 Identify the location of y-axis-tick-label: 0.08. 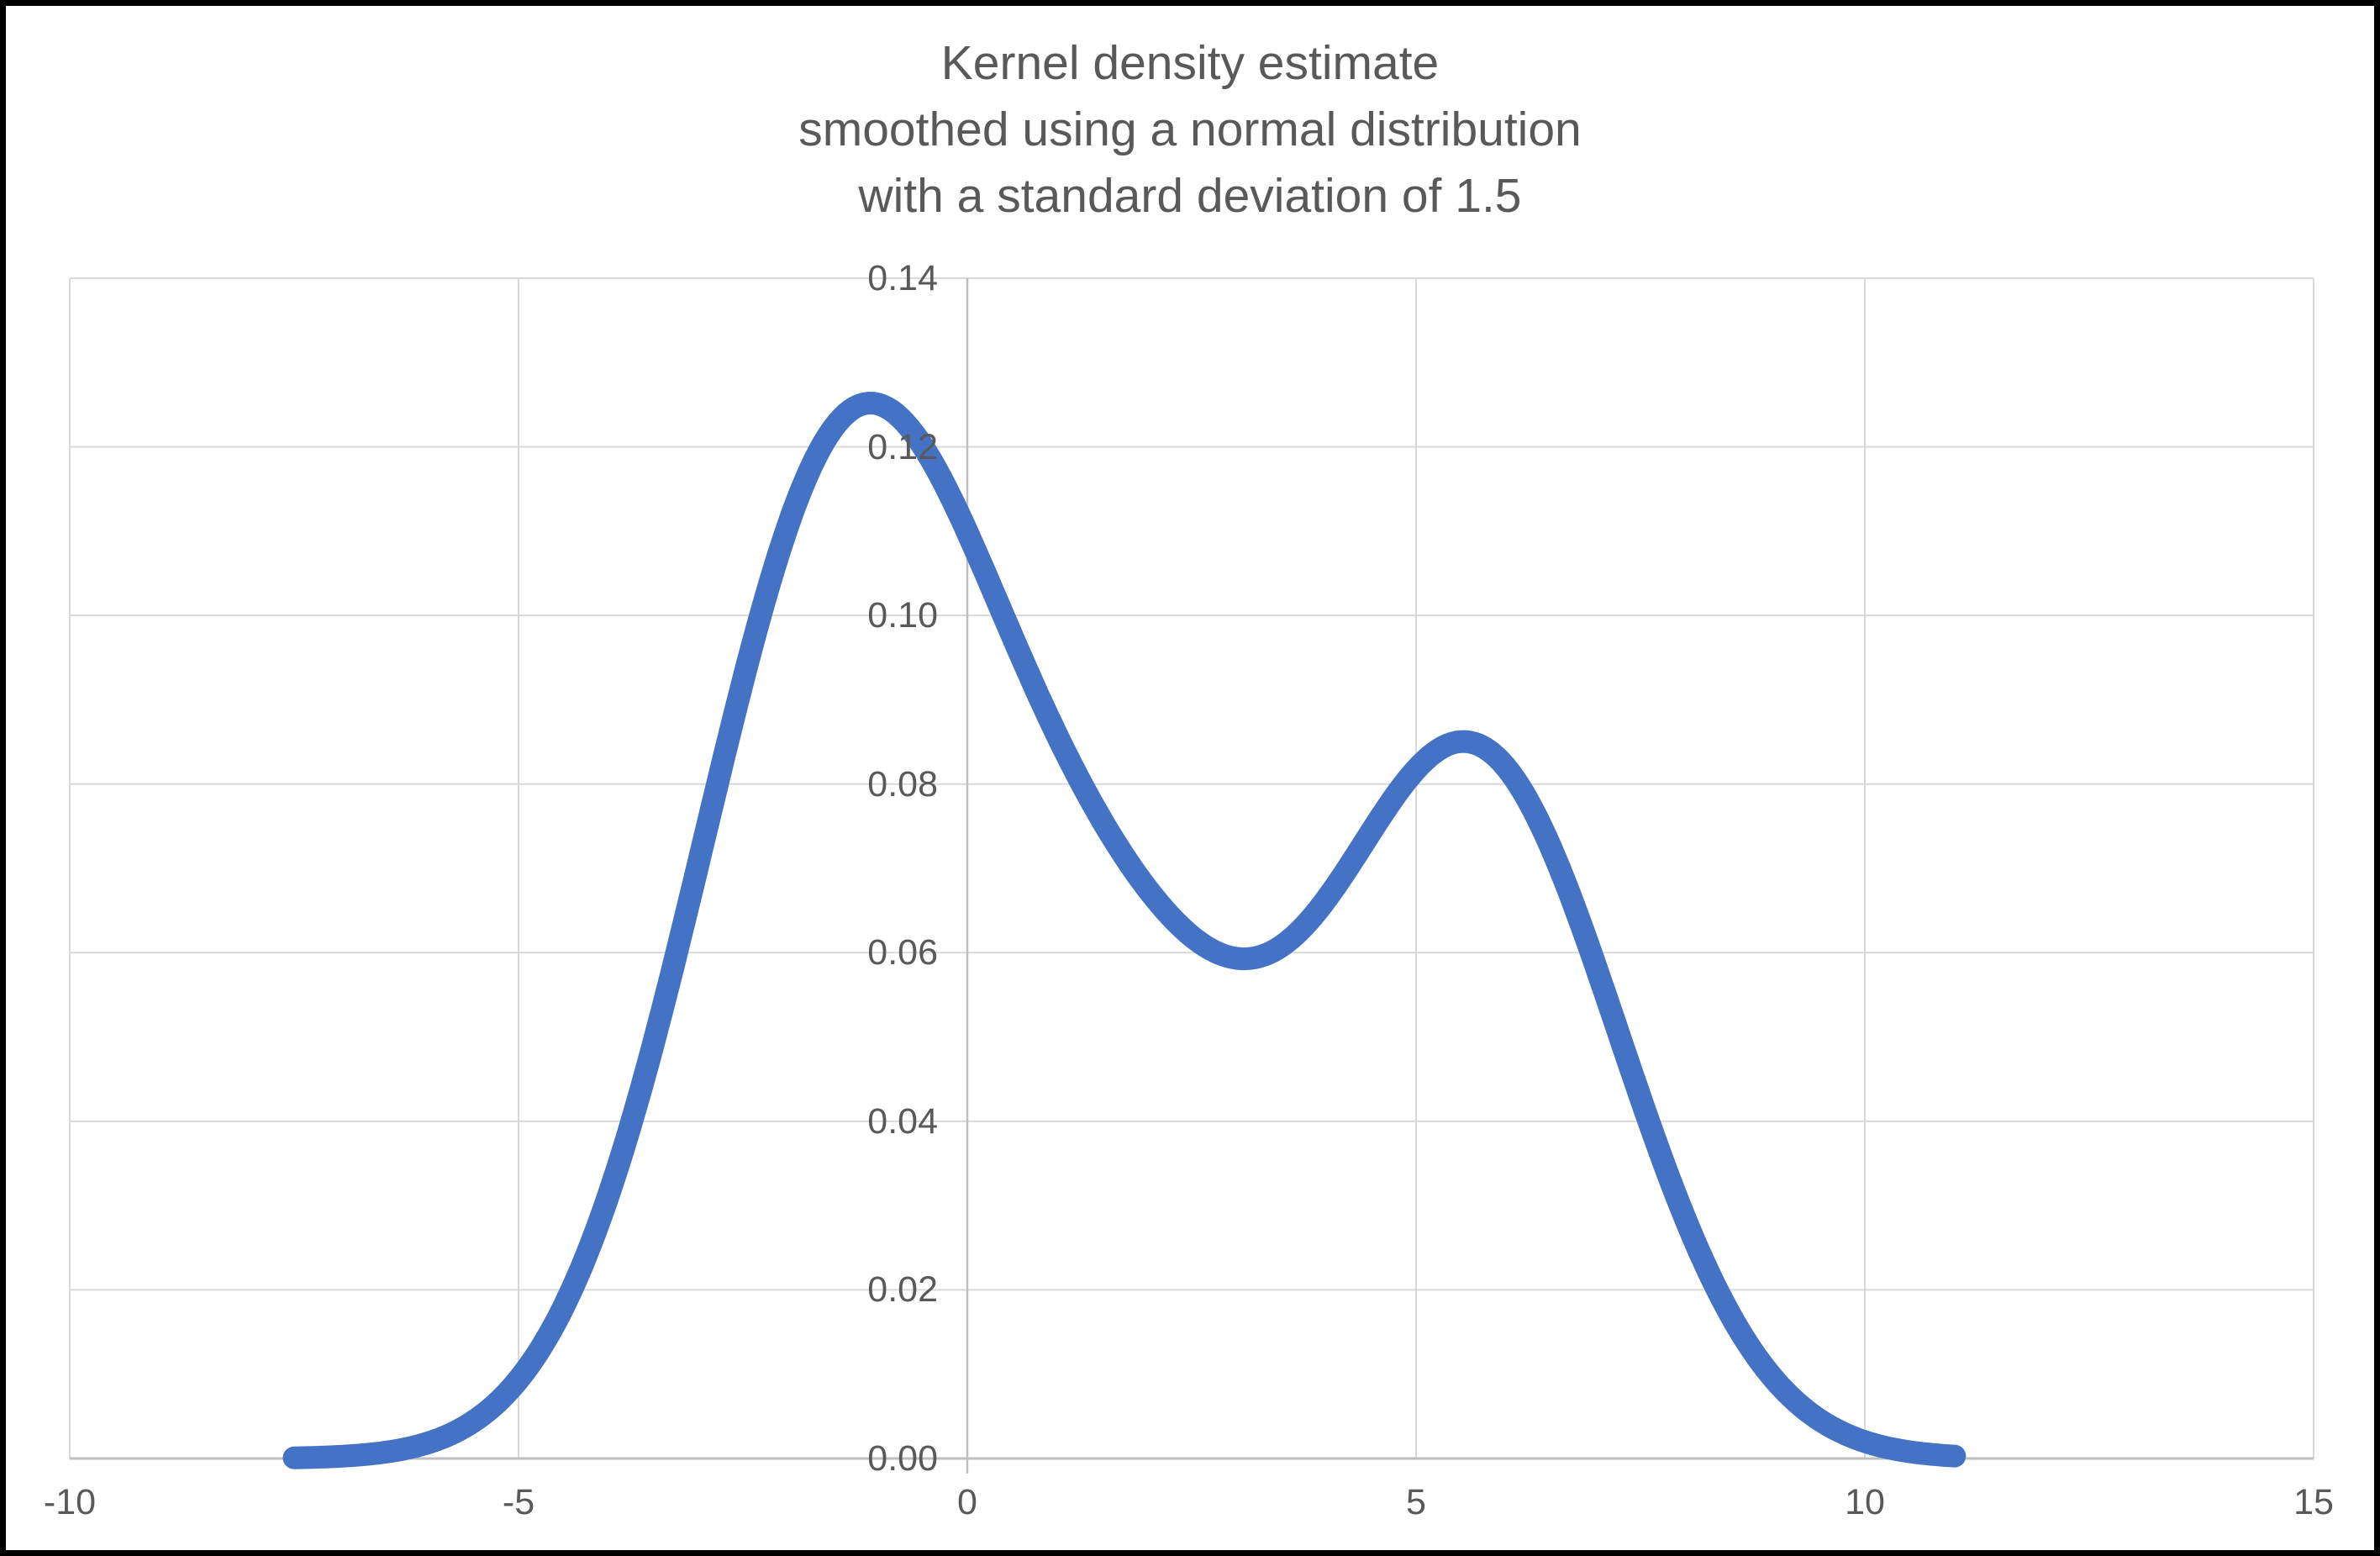
(902, 783).